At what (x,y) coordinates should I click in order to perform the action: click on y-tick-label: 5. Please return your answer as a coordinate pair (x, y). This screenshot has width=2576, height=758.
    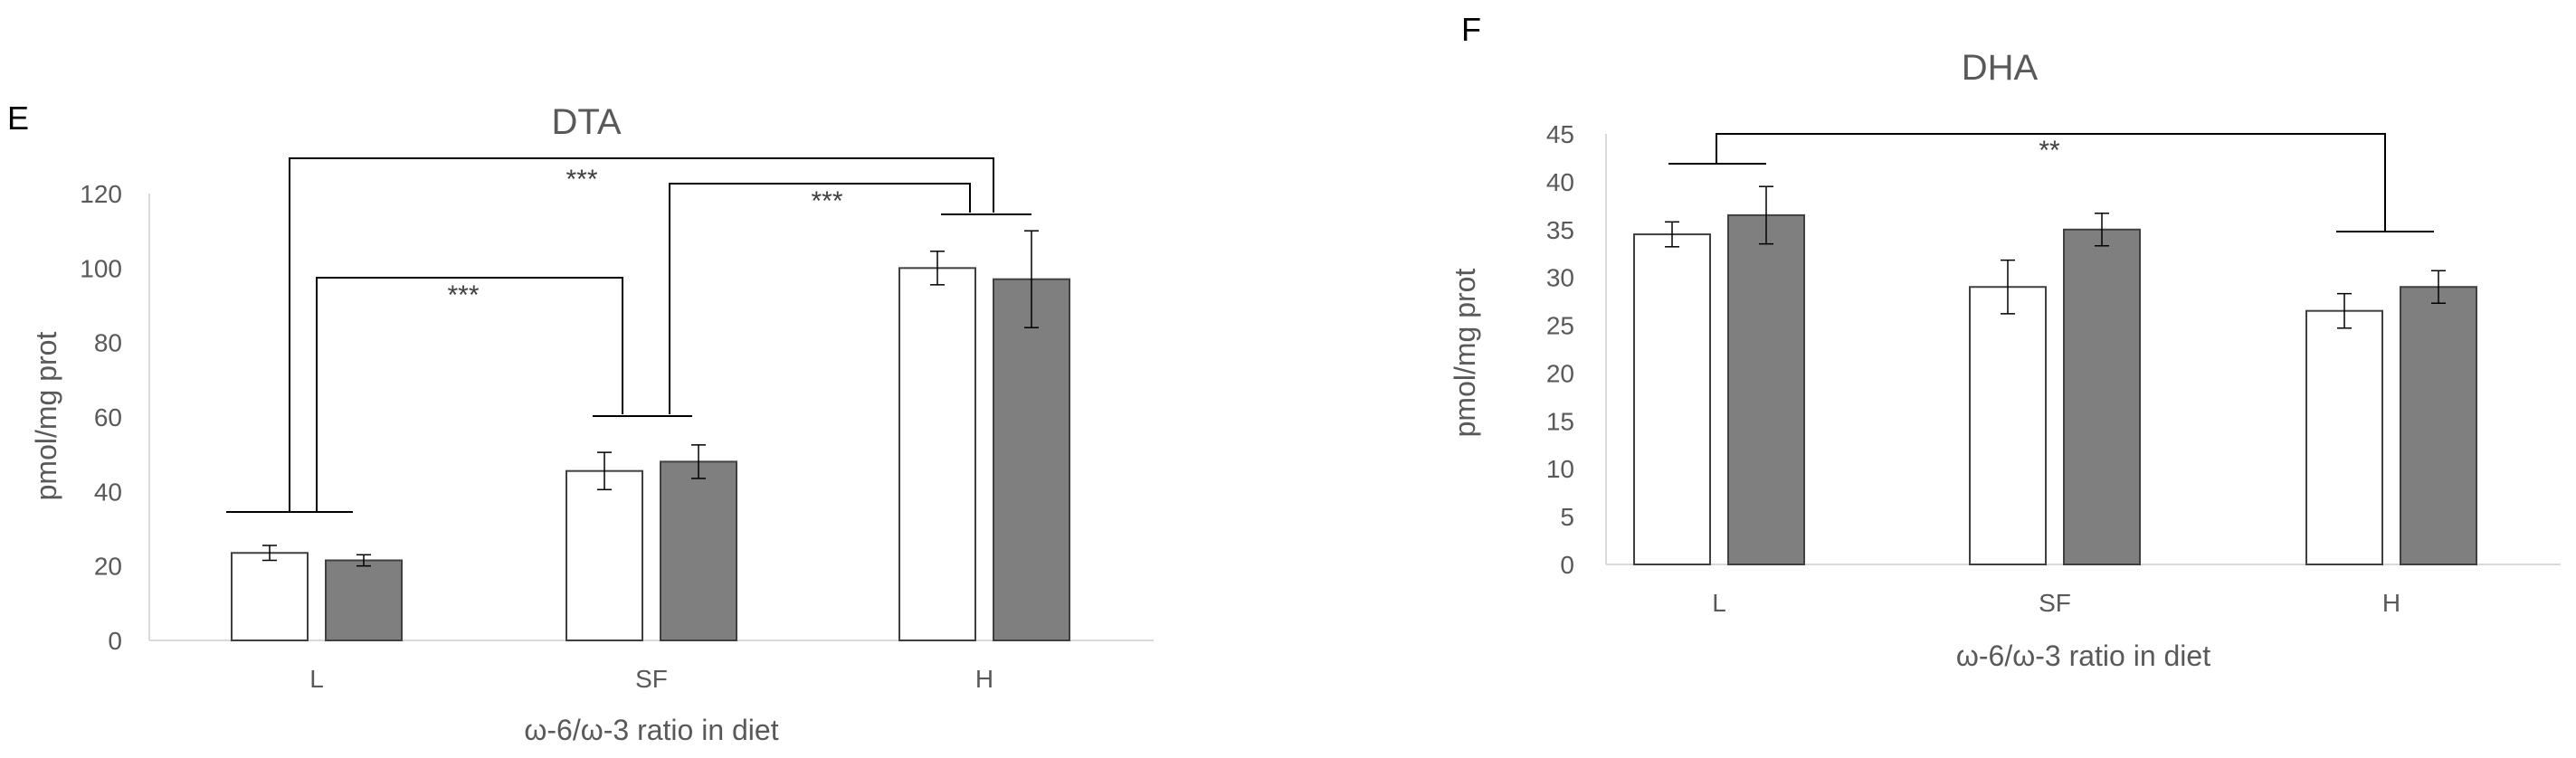
    Looking at the image, I should click on (1567, 517).